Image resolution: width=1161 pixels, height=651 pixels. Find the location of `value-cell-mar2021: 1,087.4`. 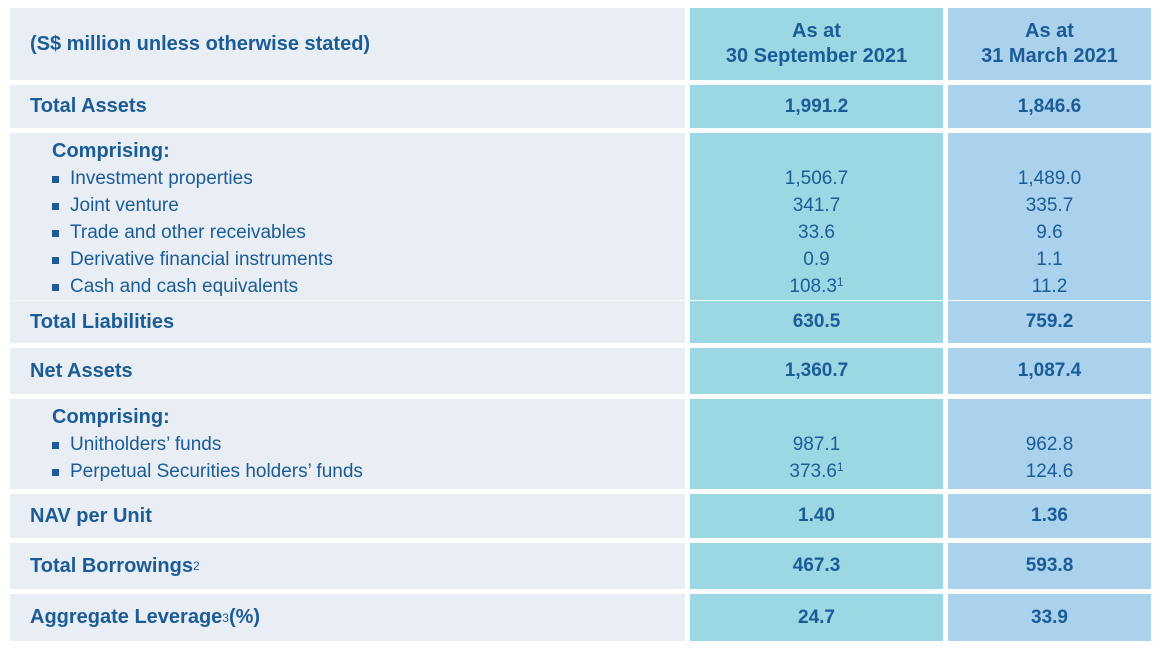

value-cell-mar2021: 1,087.4 is located at coordinates (1049, 371).